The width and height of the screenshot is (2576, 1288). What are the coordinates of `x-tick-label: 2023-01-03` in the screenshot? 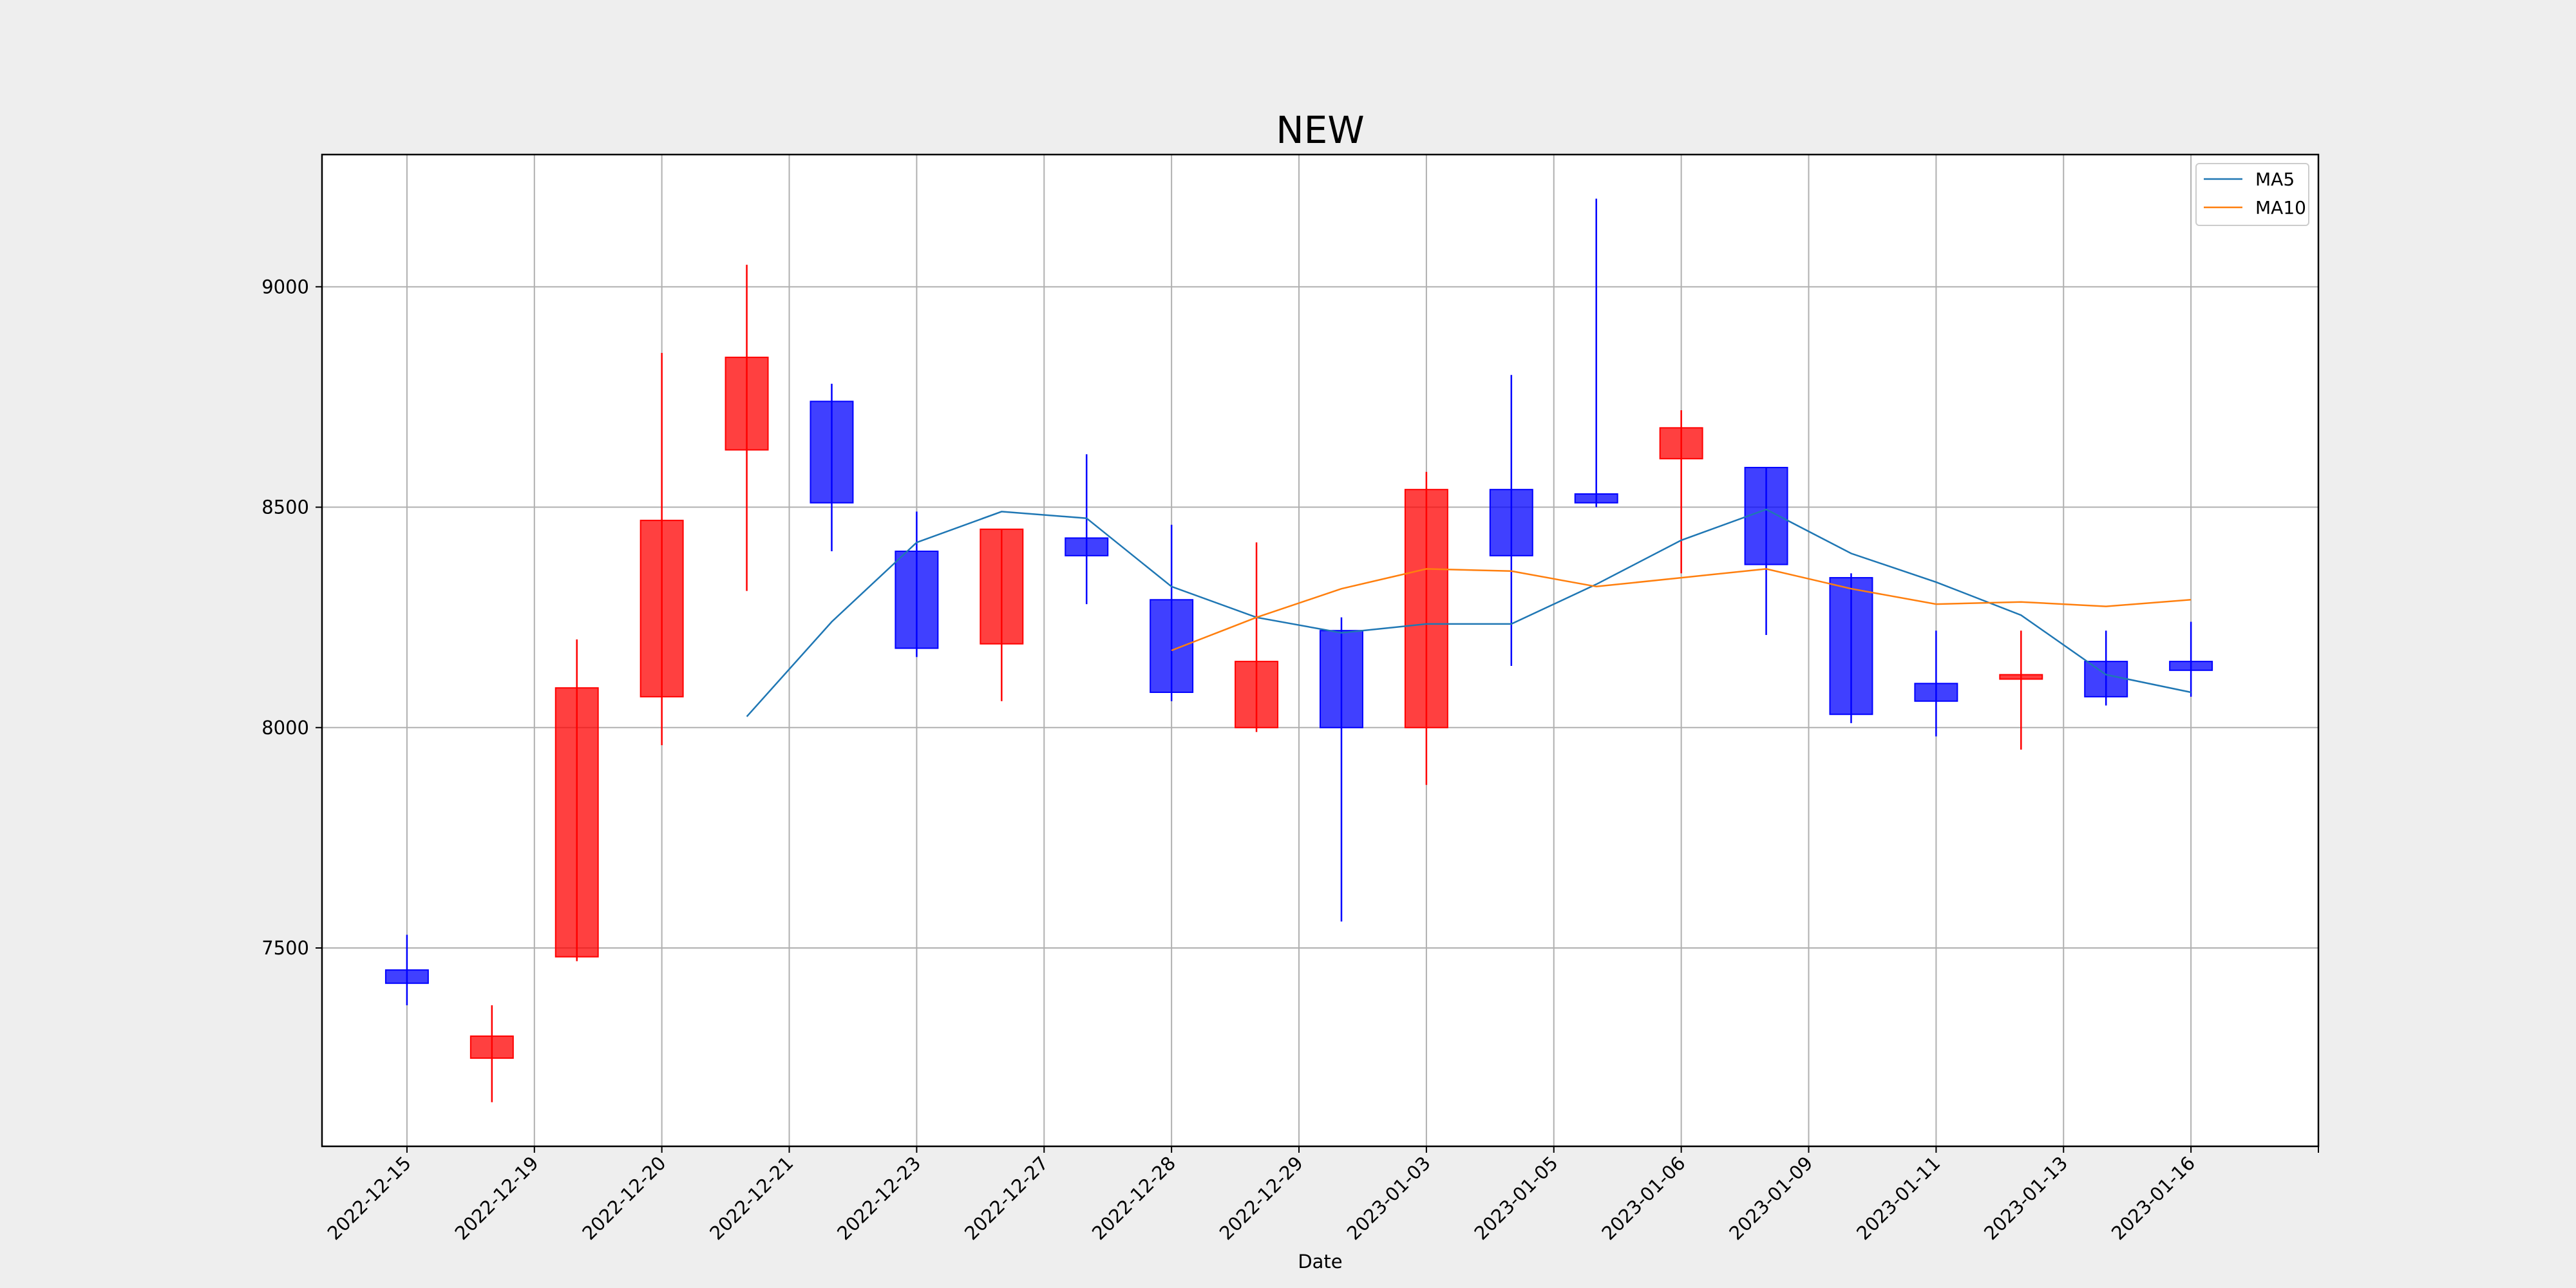 It's located at (1389, 1198).